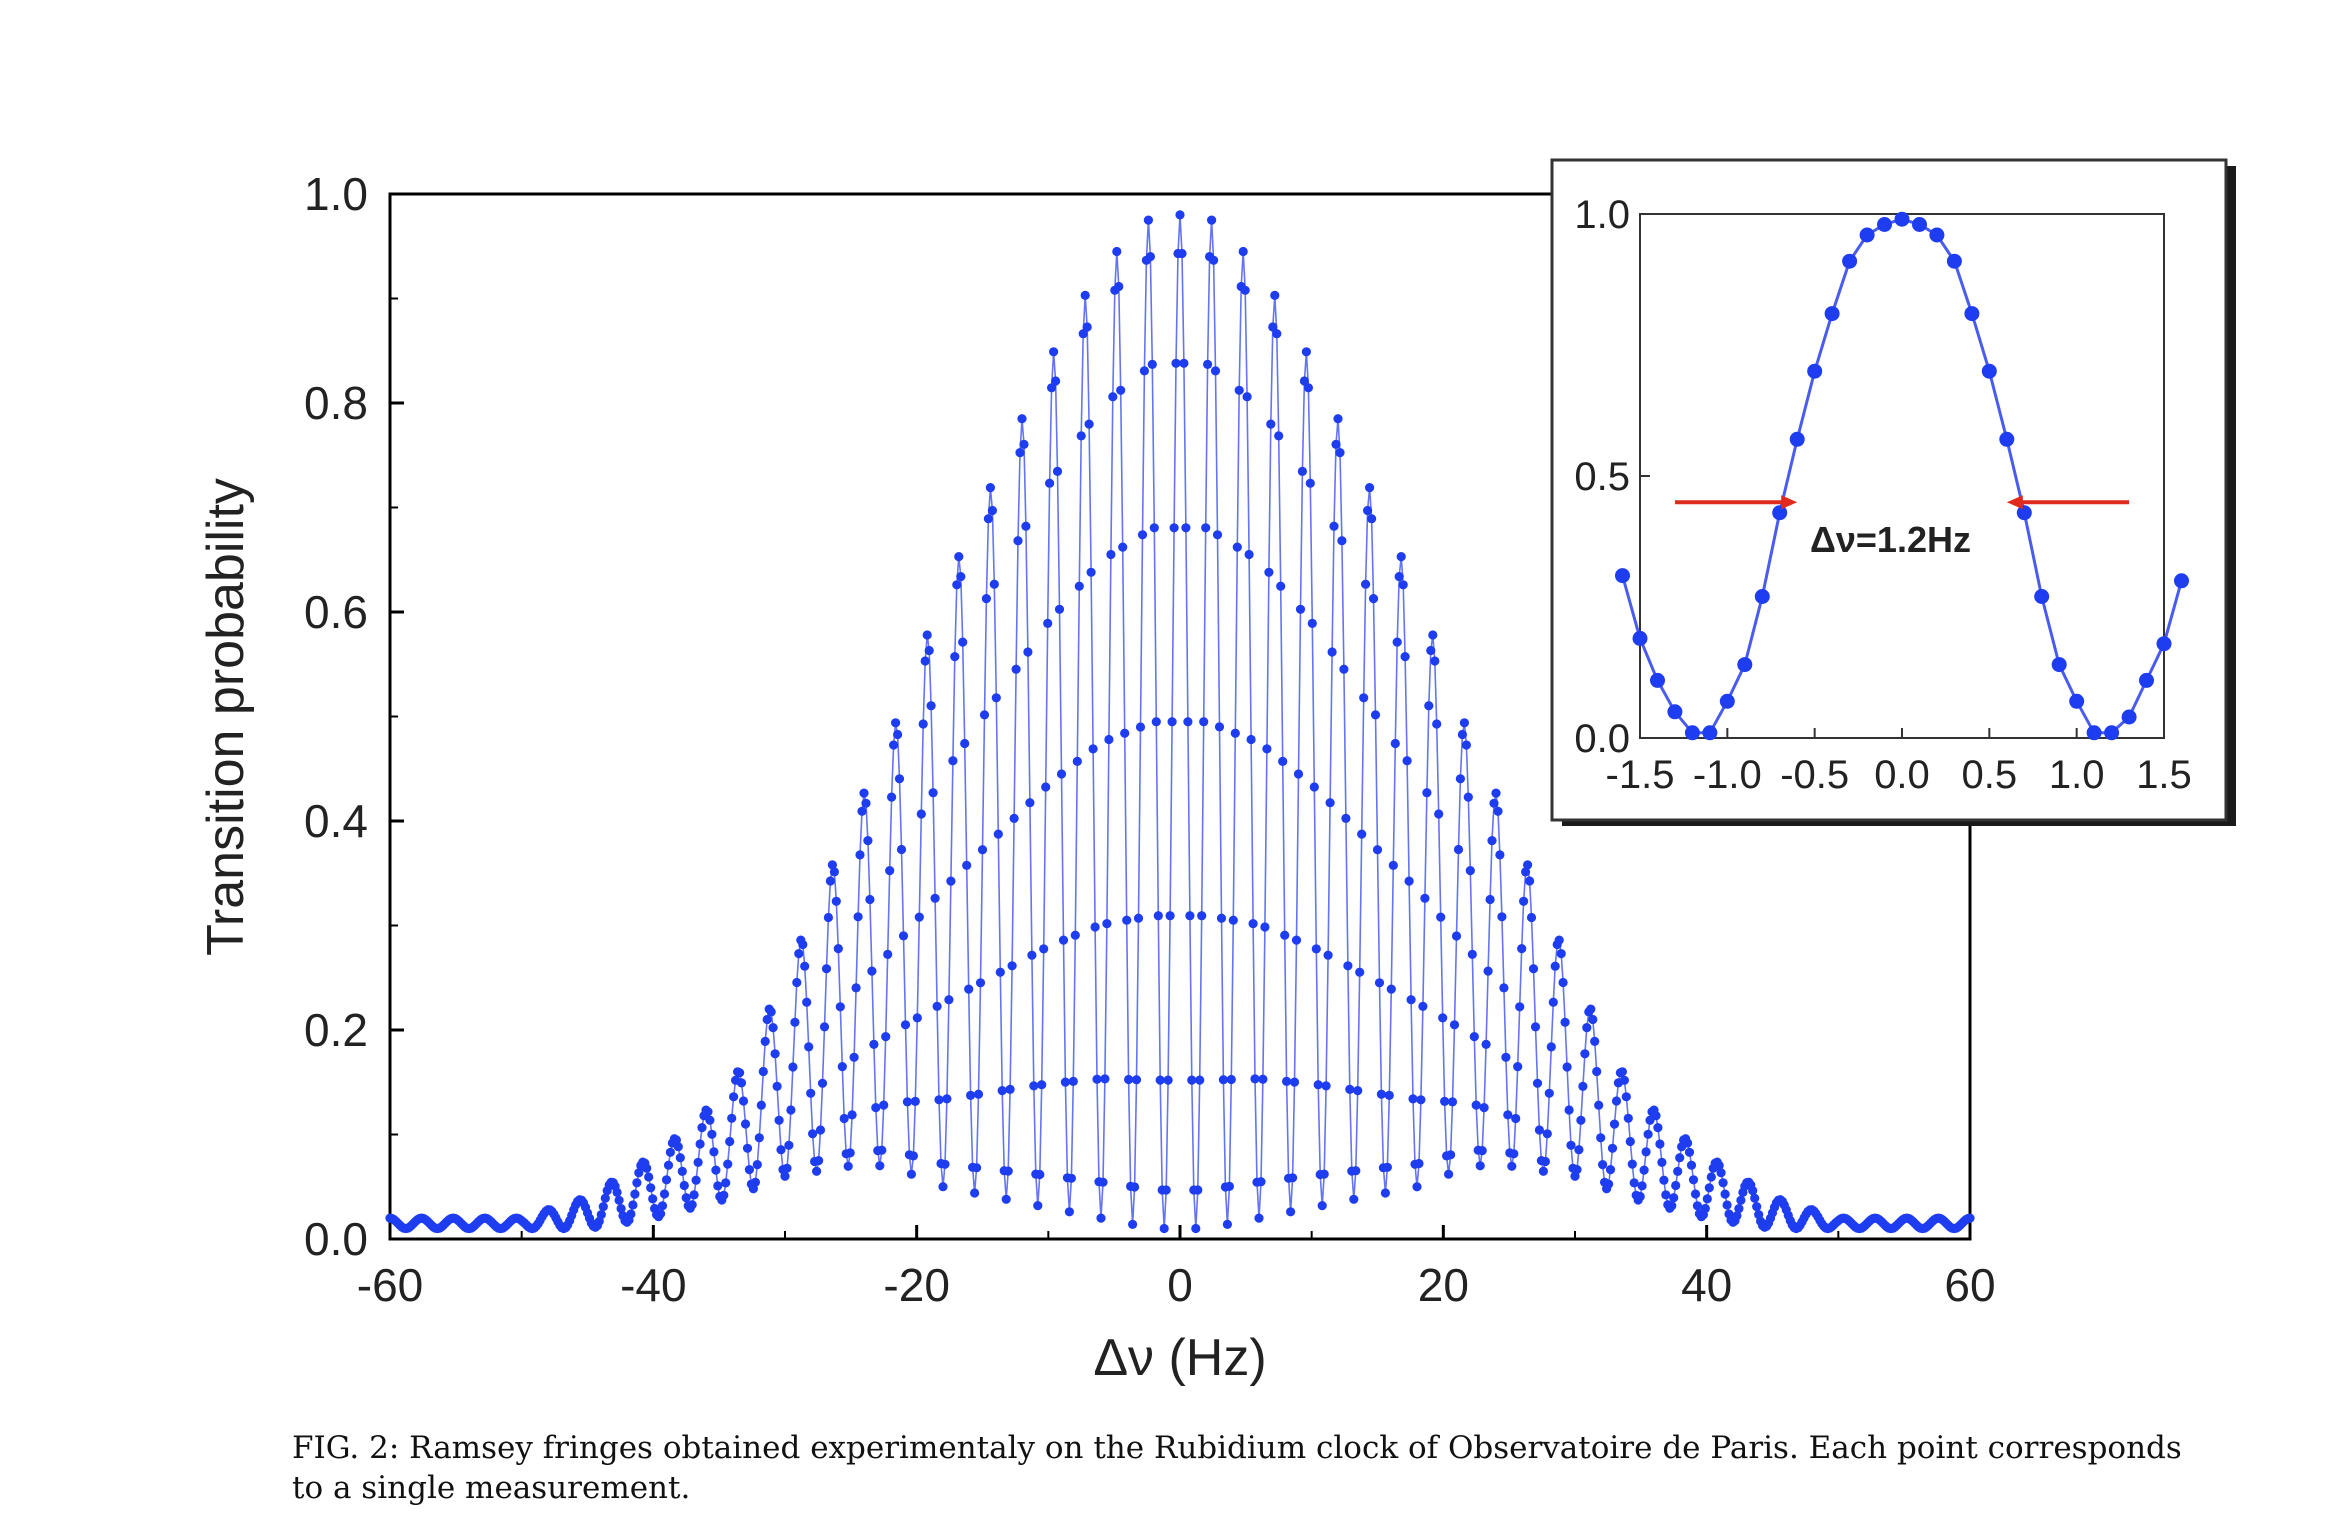 The height and width of the screenshot is (1528, 2352). I want to click on left-arrow-head, so click(1789, 502).